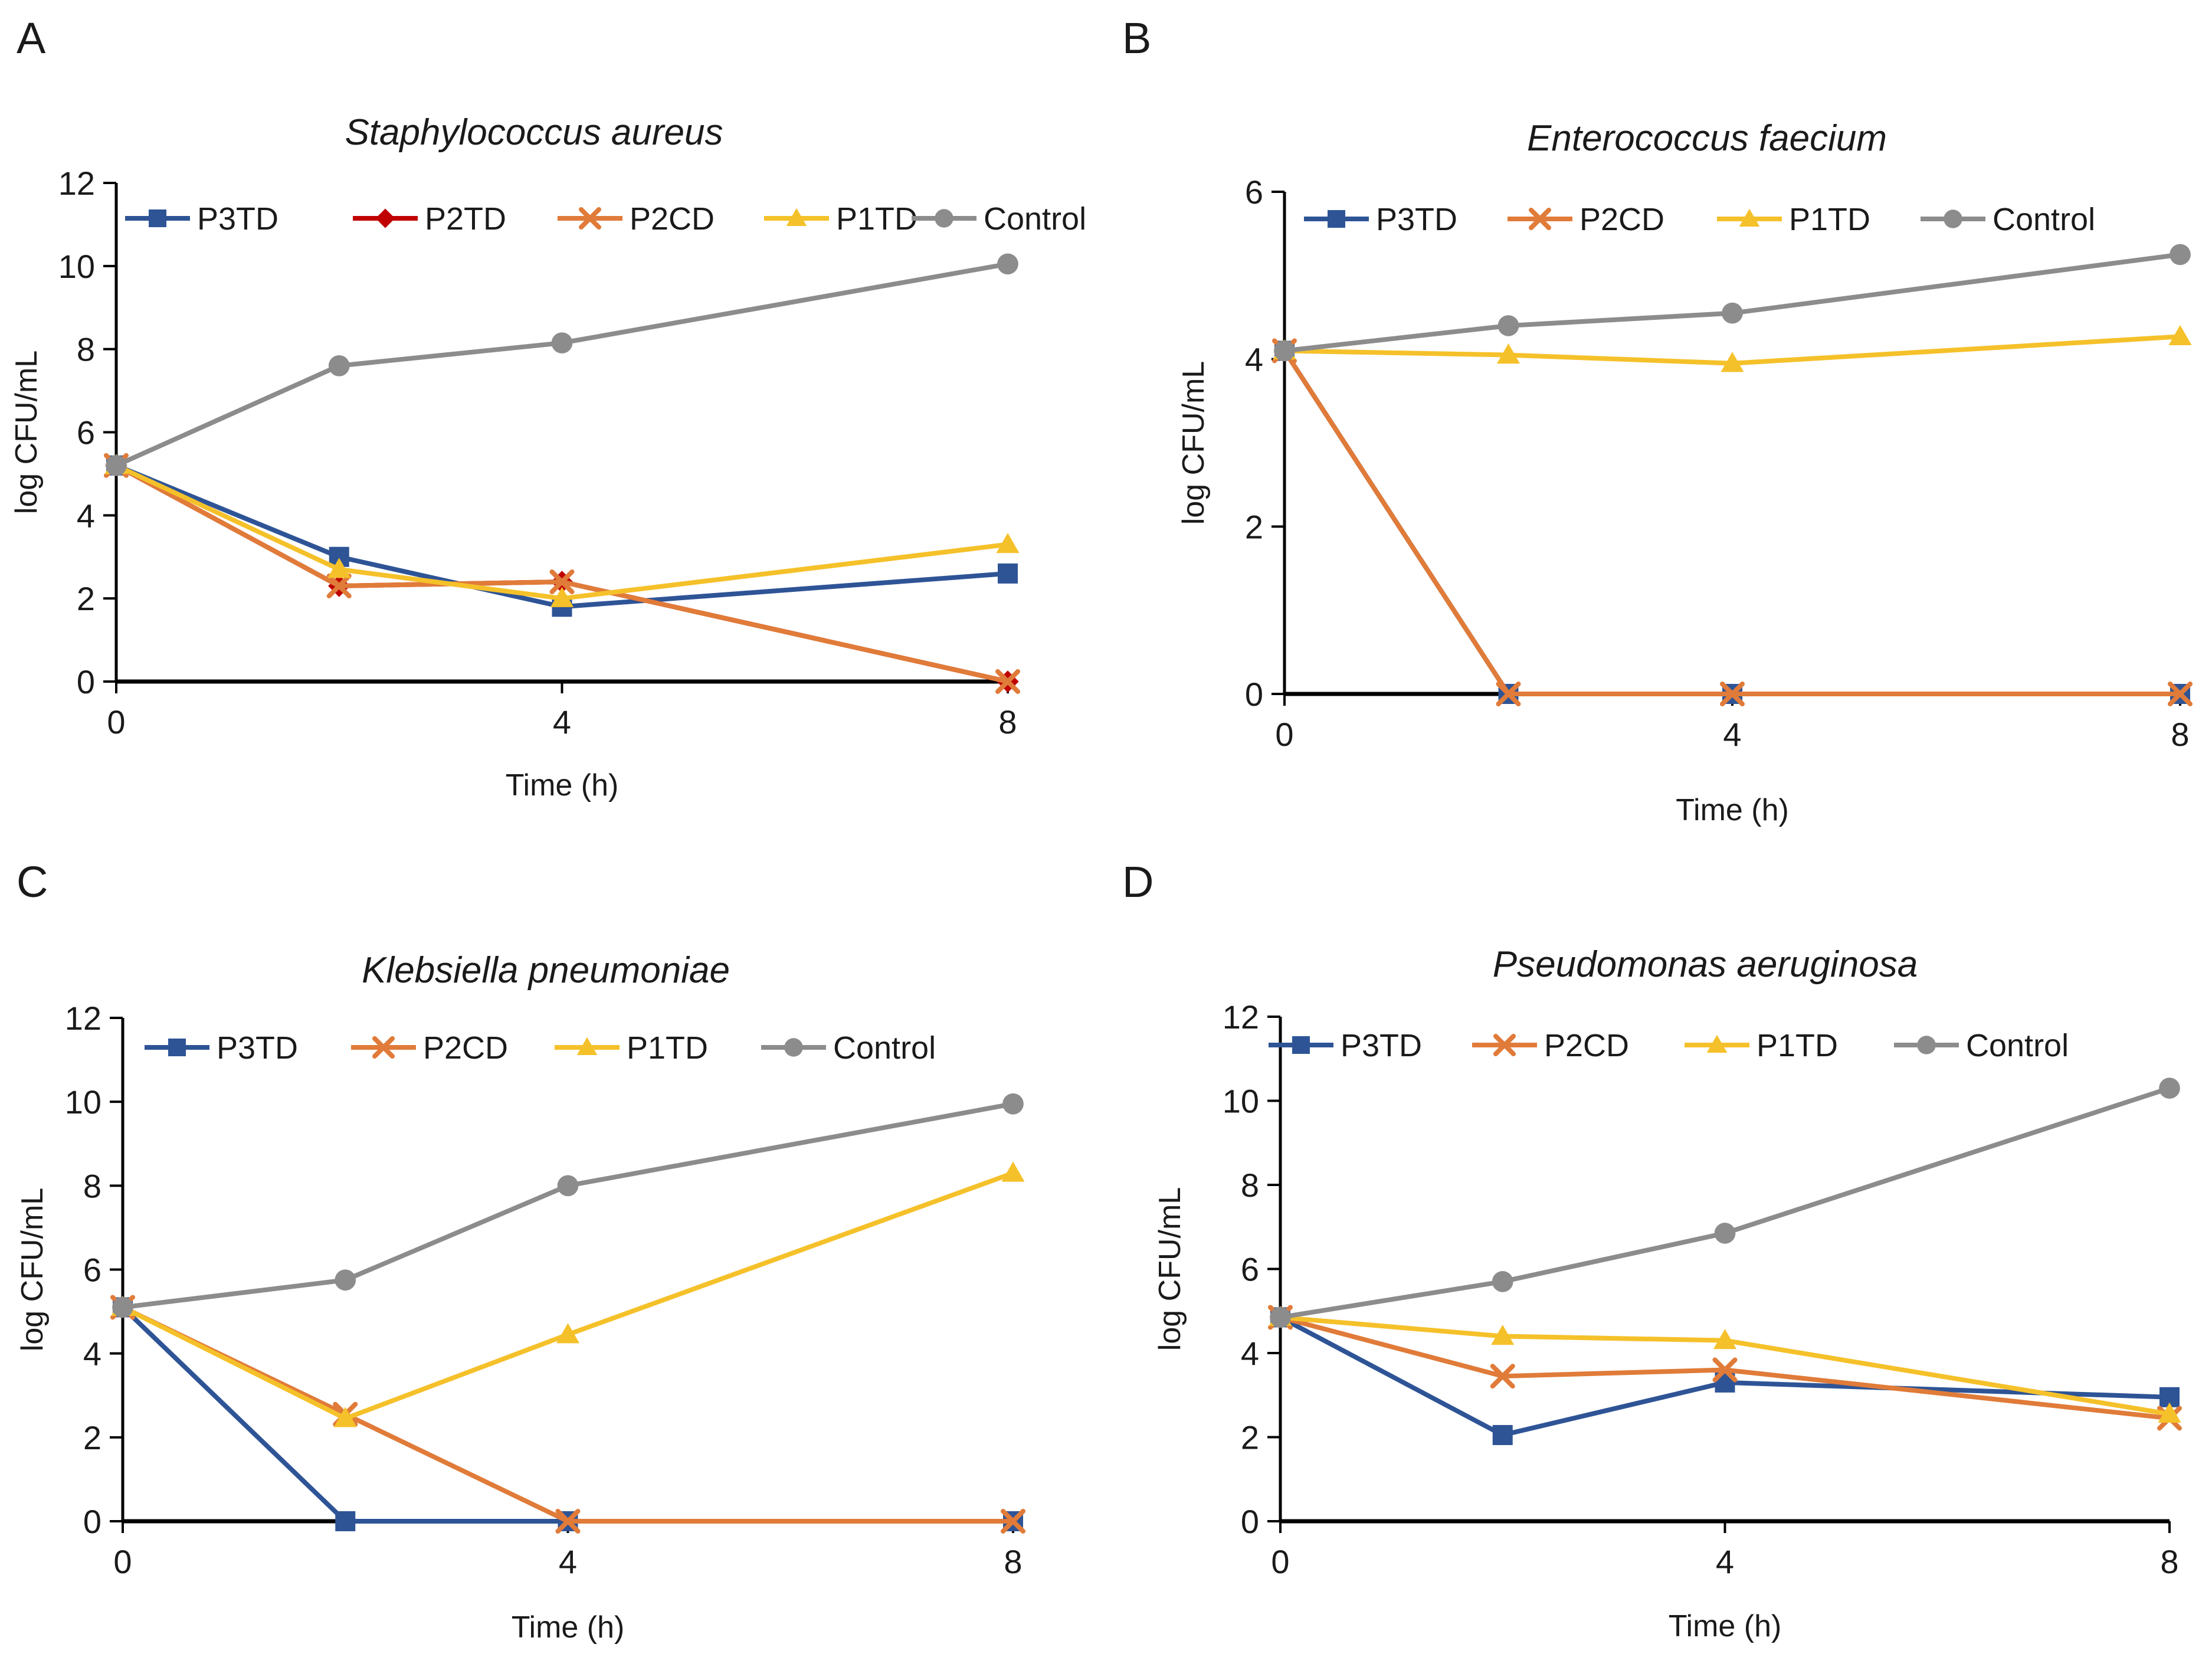  I want to click on panel-letter: D, so click(1137, 882).